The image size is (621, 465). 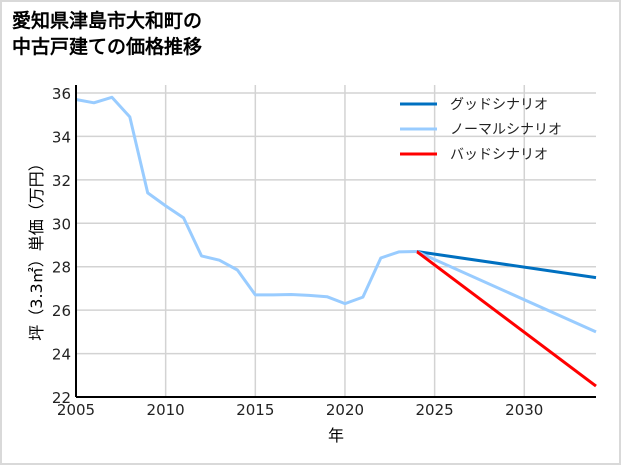 I want to click on x-tick-label: 2020, so click(x=345, y=410).